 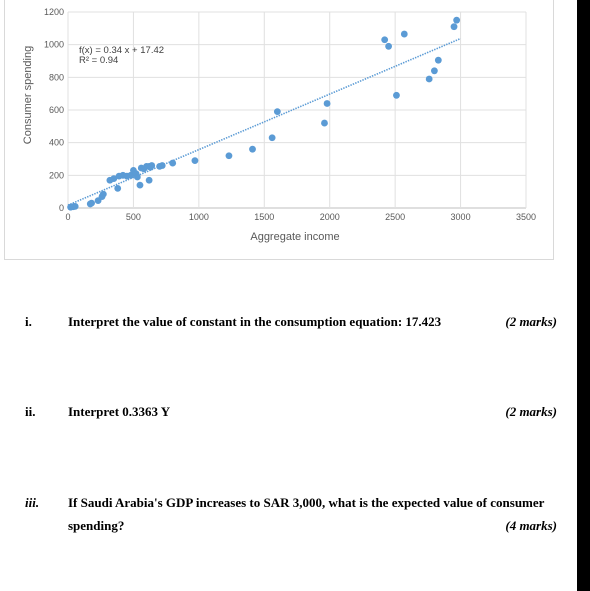 What do you see at coordinates (264, 217) in the screenshot?
I see `x-tick-label: 1500` at bounding box center [264, 217].